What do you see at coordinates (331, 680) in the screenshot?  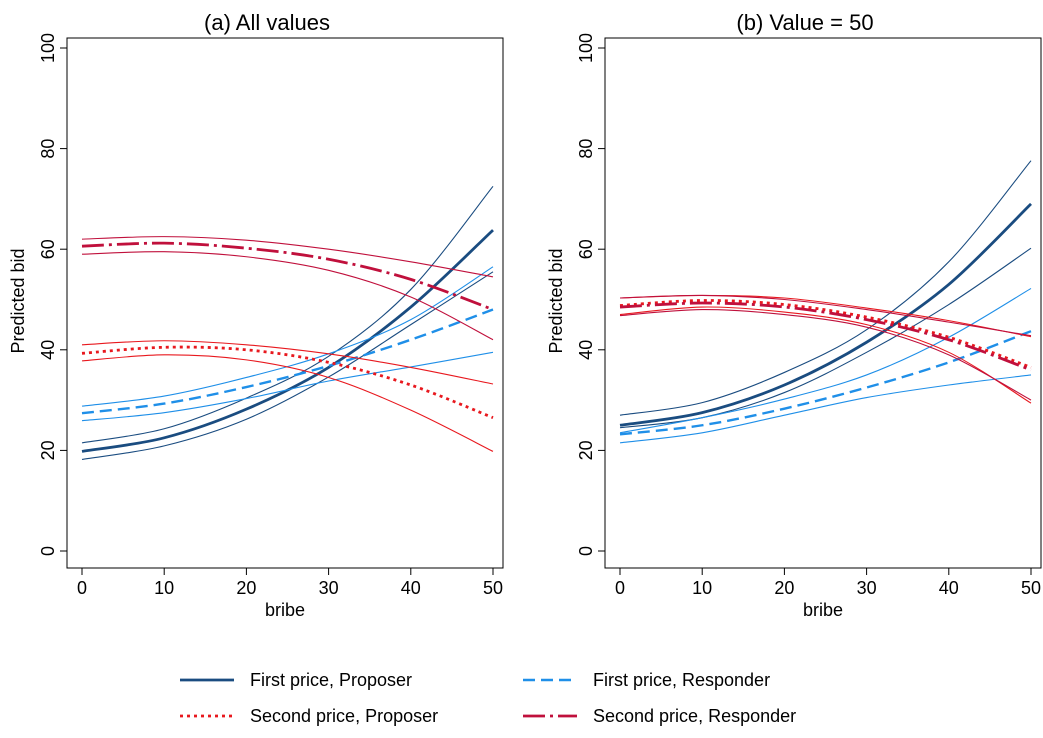 I see `legend-label: First price, Proposer` at bounding box center [331, 680].